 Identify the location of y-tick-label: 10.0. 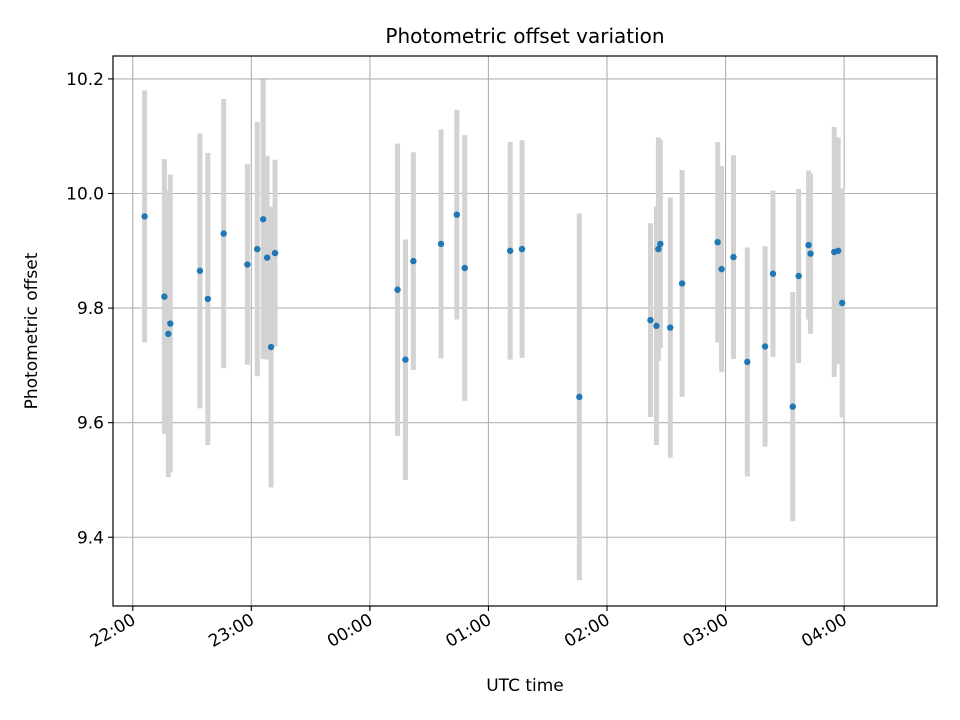
(85, 195).